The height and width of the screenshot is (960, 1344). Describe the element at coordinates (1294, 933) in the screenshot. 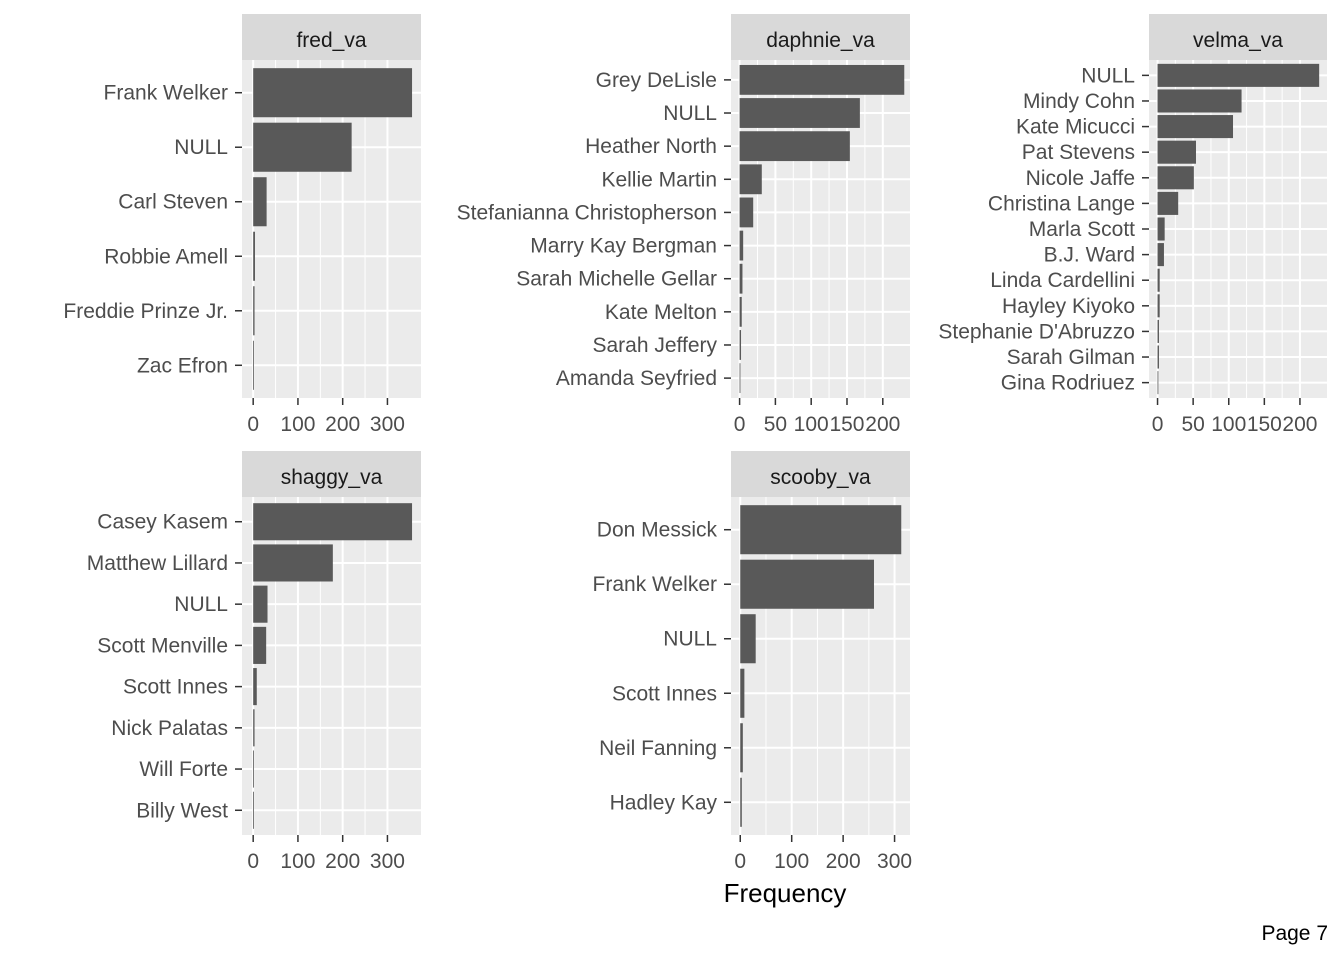

I see `page-number: Page 7` at that location.